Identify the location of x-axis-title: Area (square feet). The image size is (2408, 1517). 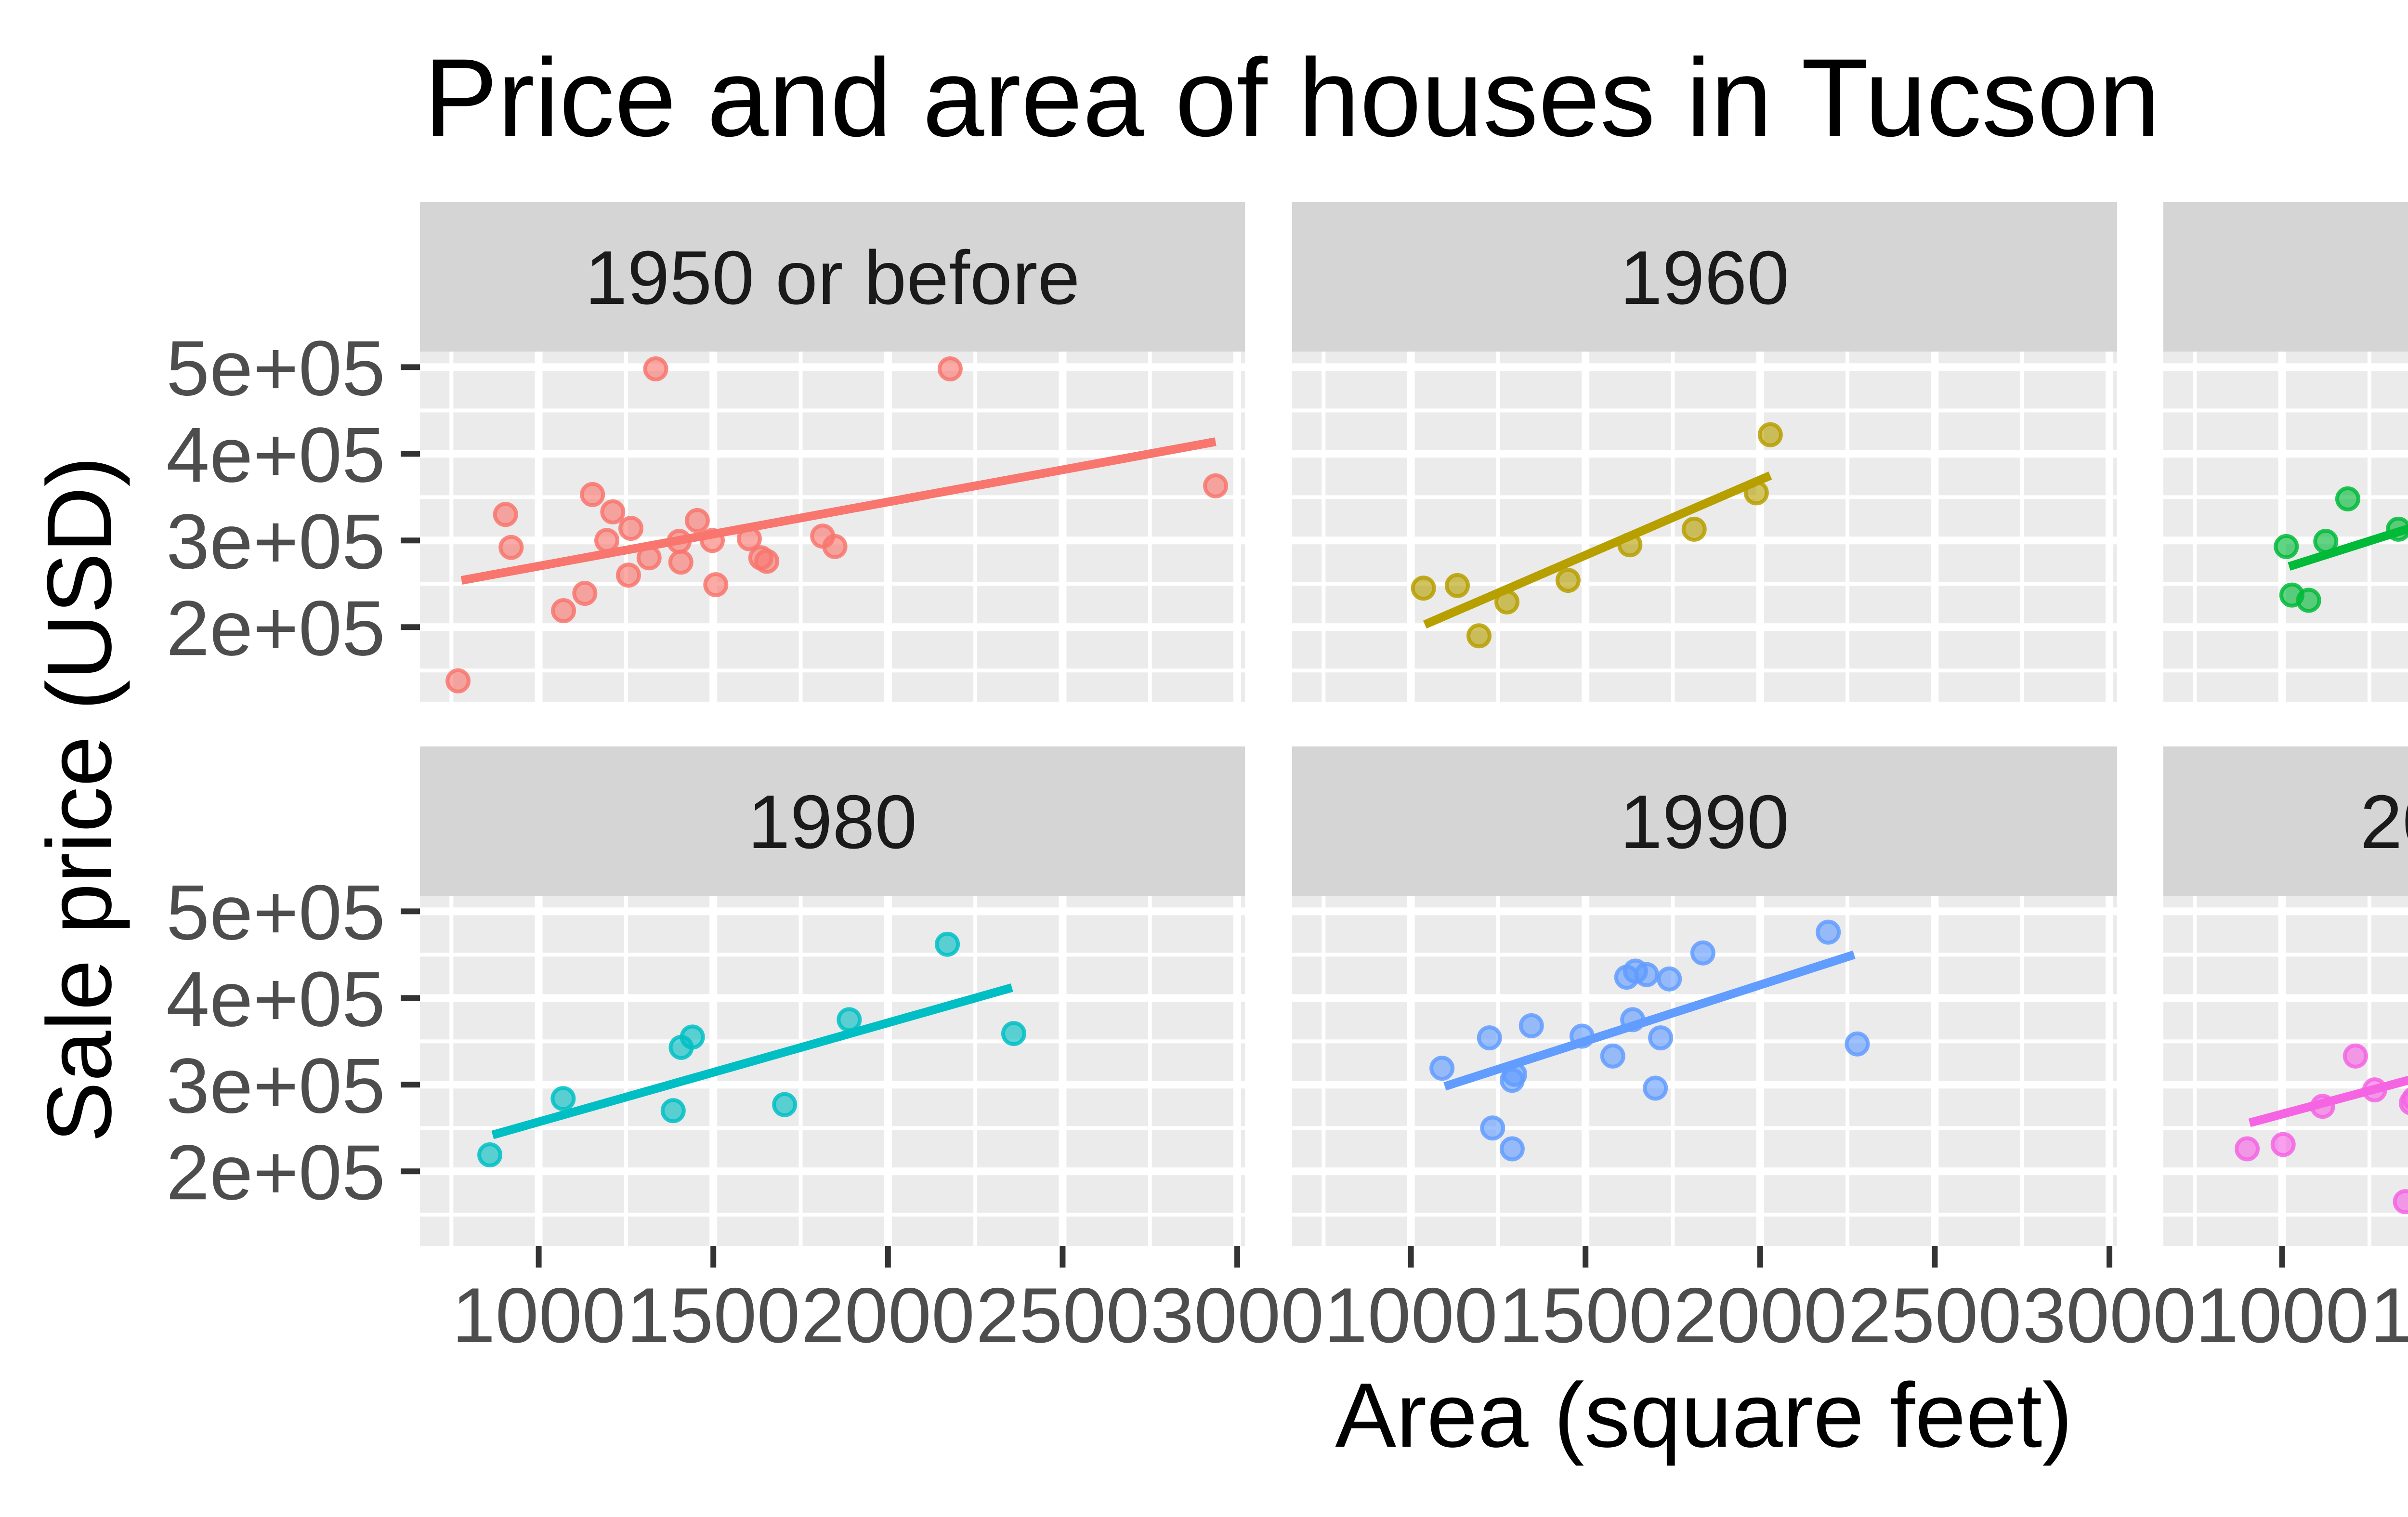
(1704, 1415).